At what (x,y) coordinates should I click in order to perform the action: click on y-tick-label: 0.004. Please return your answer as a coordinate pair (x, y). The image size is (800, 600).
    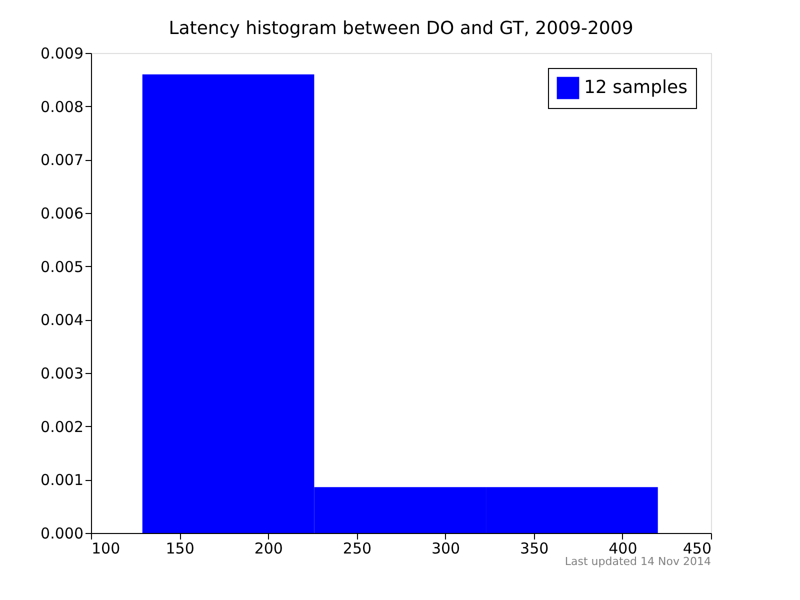
    Looking at the image, I should click on (62, 320).